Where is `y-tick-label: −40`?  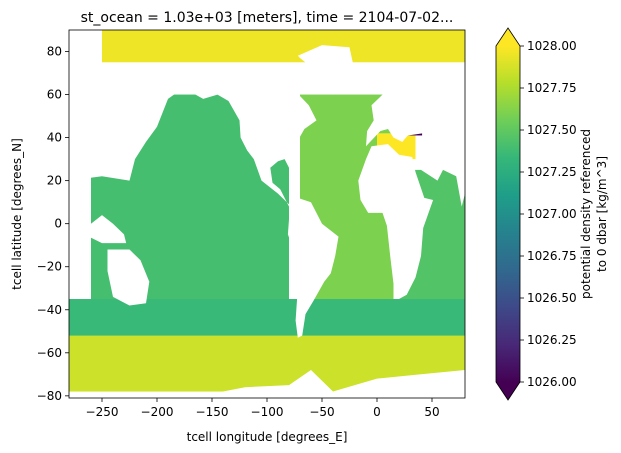
y-tick-label: −40 is located at coordinates (49, 310).